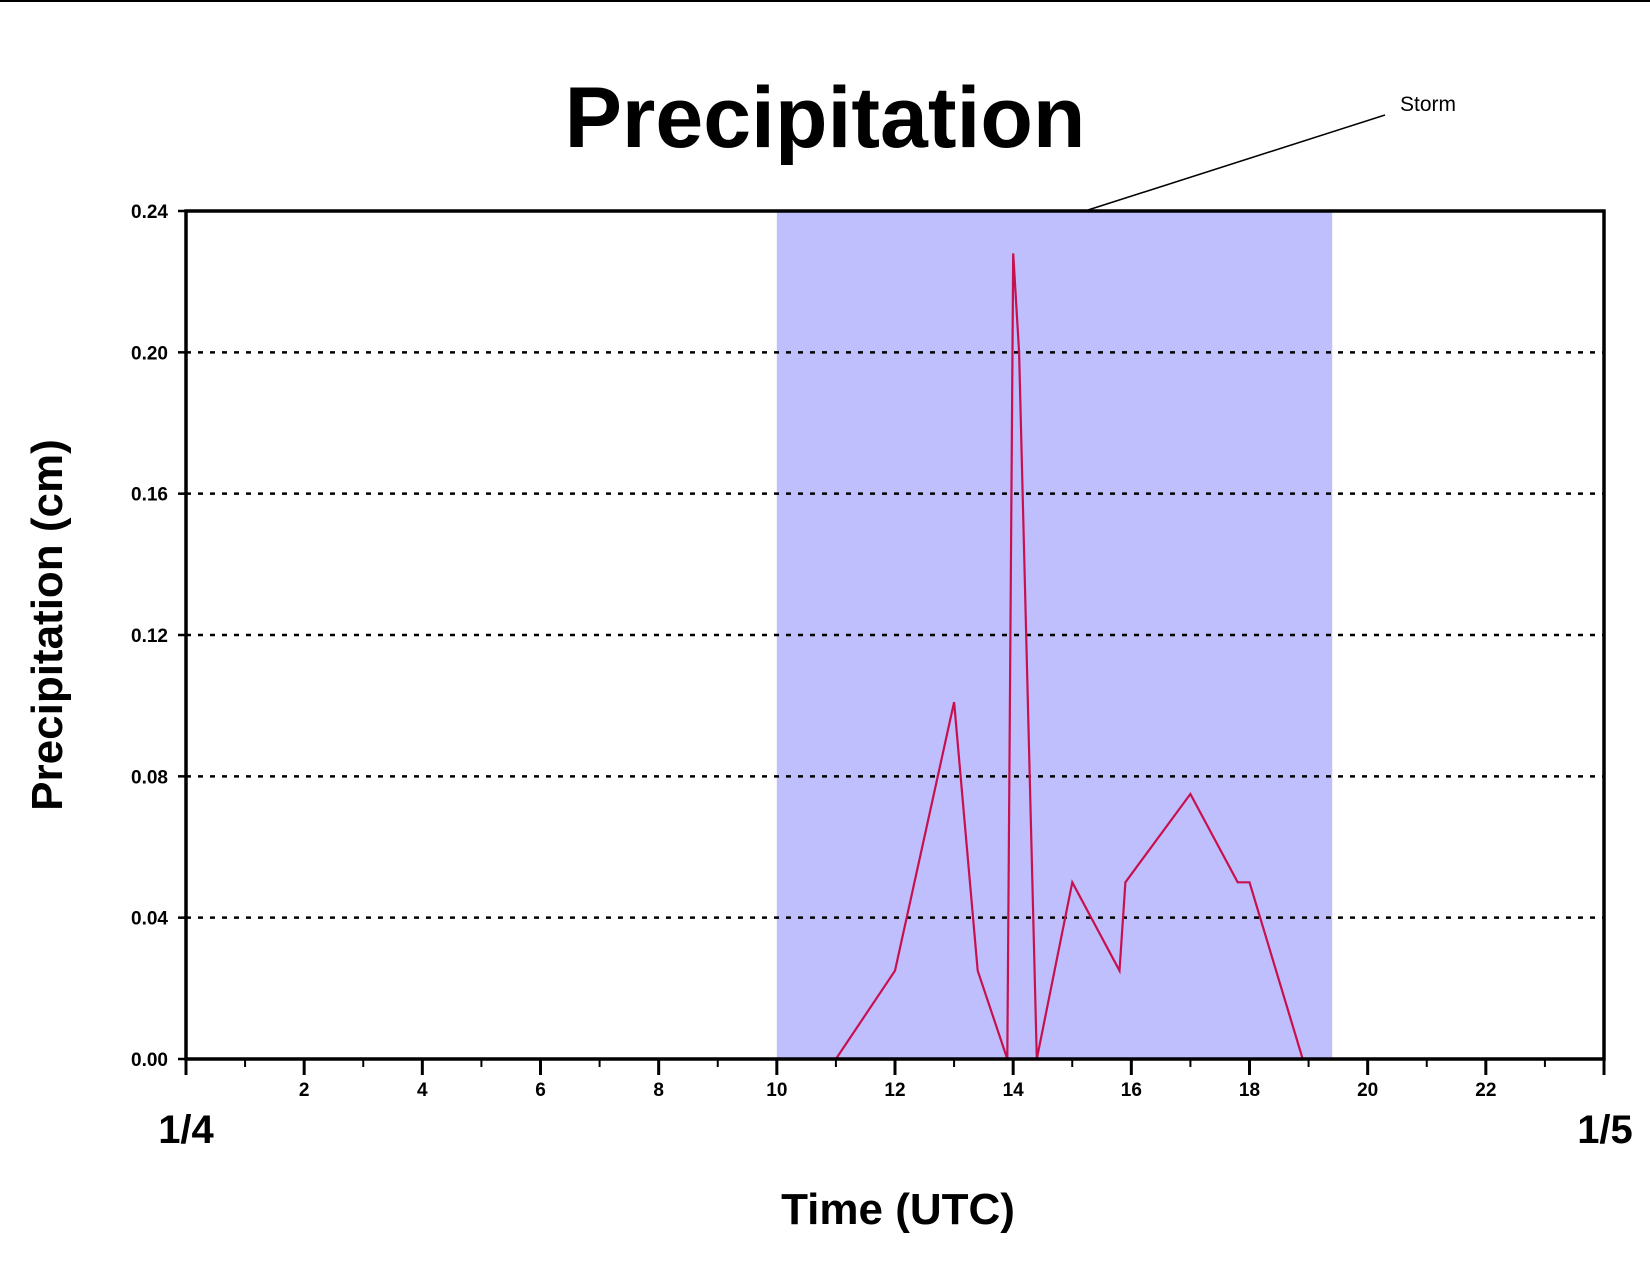 The image size is (1650, 1280). I want to click on y-axis-title: Precipitation (cm), so click(47, 625).